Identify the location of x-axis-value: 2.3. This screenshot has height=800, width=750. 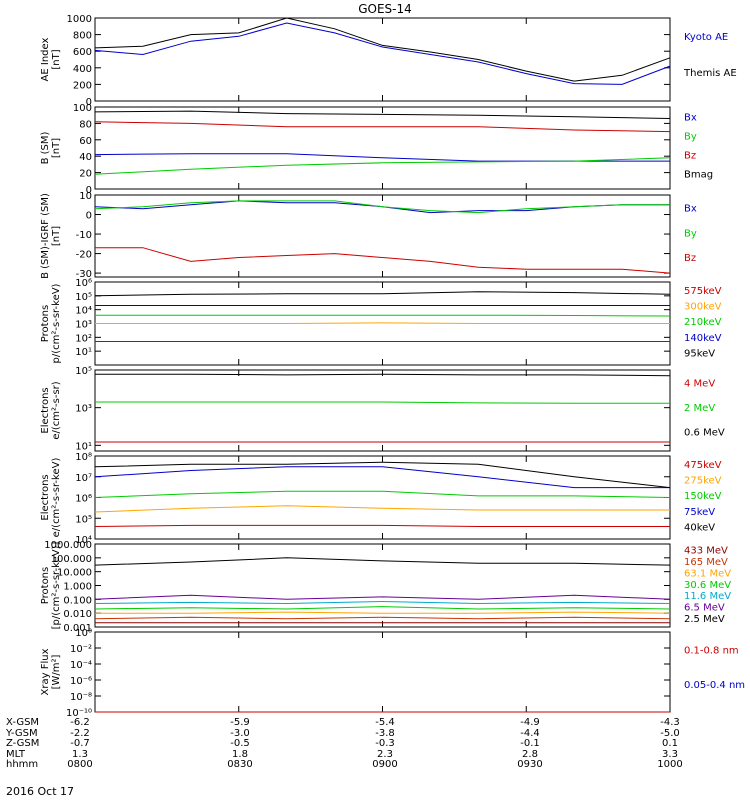
(385, 754).